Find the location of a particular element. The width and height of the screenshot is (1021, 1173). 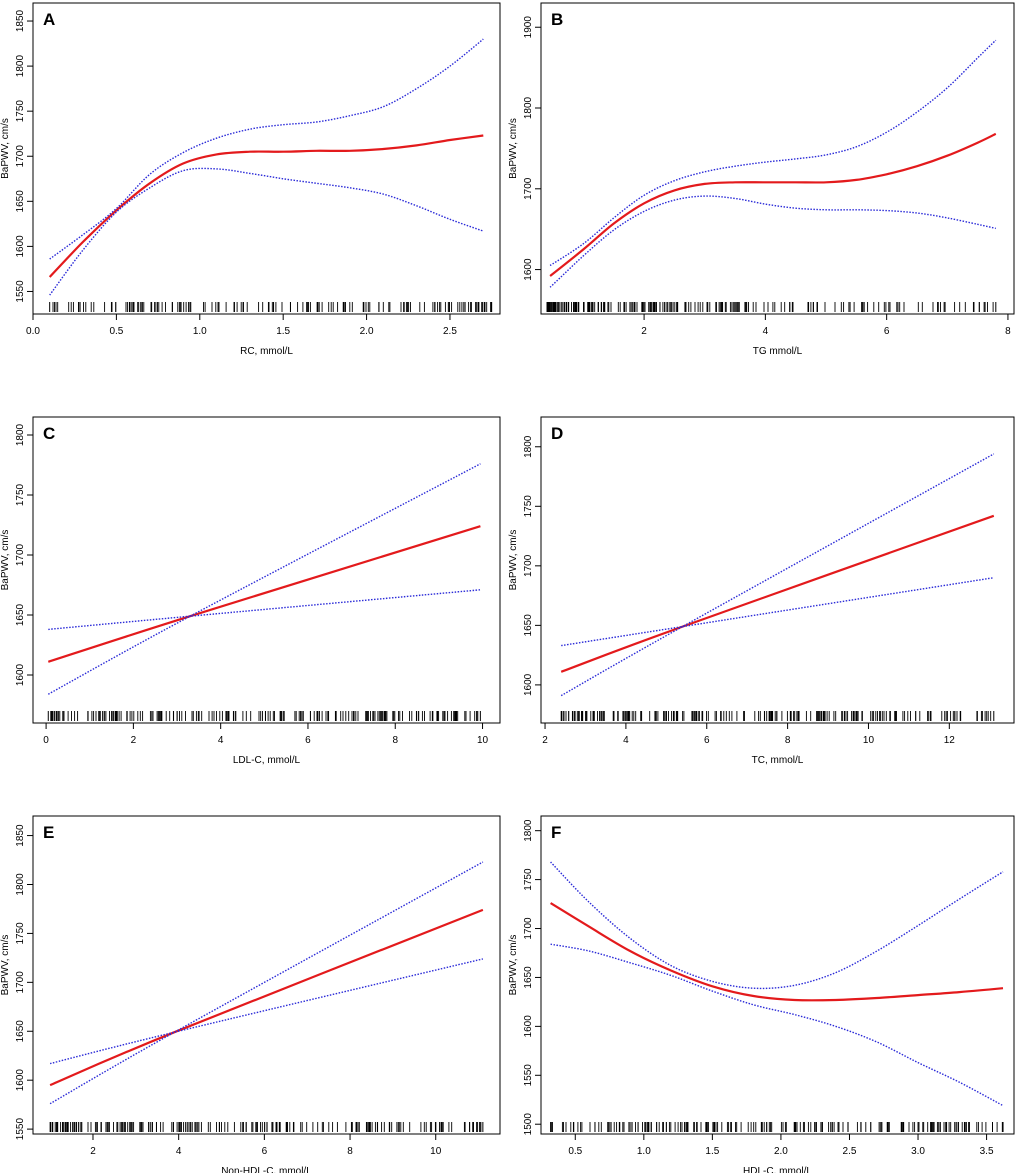

x-tick-label-b: 8 is located at coordinates (1008, 331).